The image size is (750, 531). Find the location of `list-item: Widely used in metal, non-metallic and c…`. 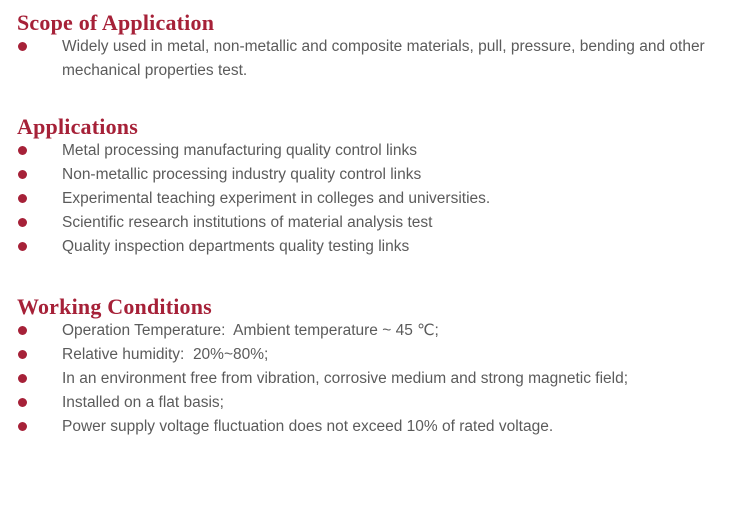

list-item: Widely used in metal, non-metallic and c… is located at coordinates (364, 59).